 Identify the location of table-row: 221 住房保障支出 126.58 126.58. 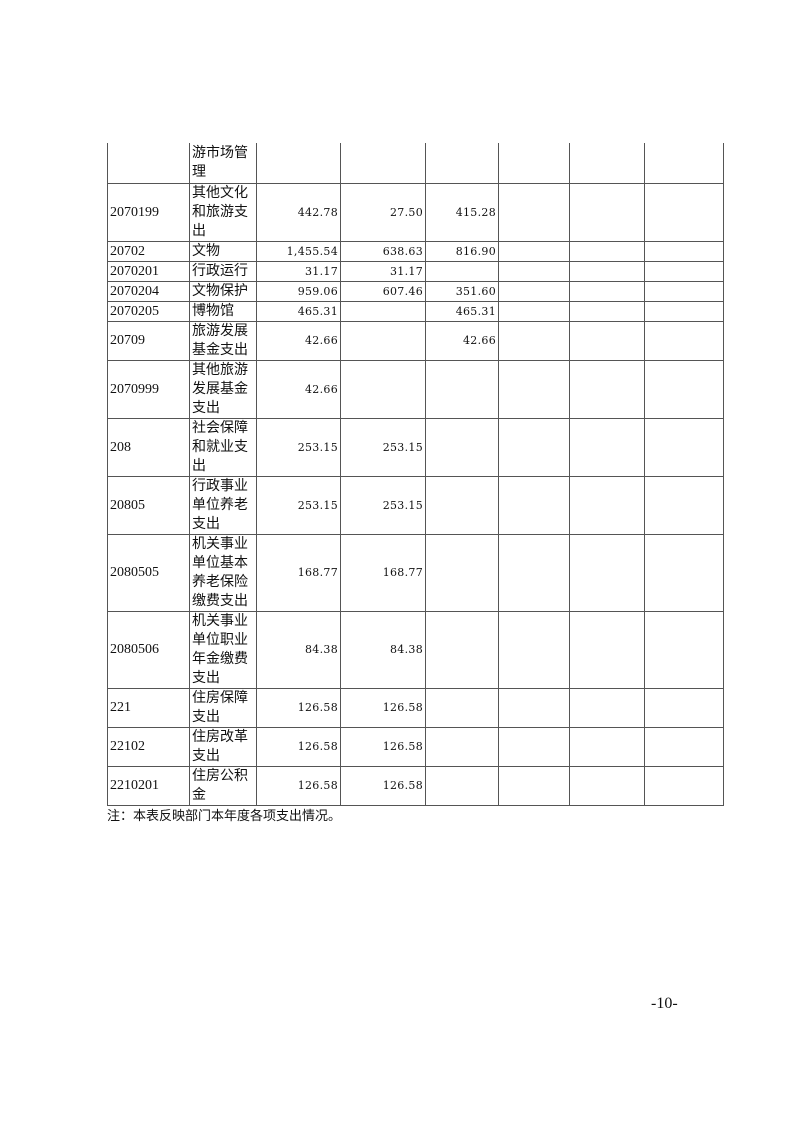
(415, 707).